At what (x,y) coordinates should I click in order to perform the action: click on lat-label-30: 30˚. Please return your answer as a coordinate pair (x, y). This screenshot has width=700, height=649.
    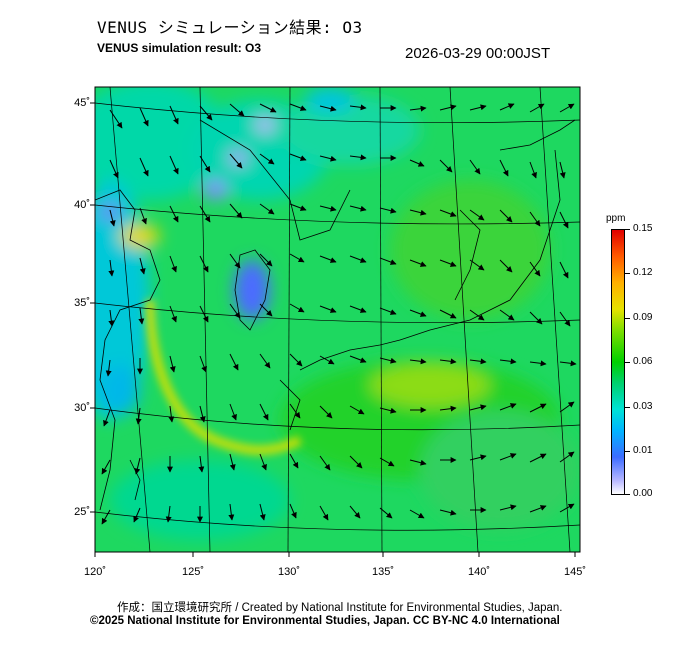
    Looking at the image, I should click on (82, 408).